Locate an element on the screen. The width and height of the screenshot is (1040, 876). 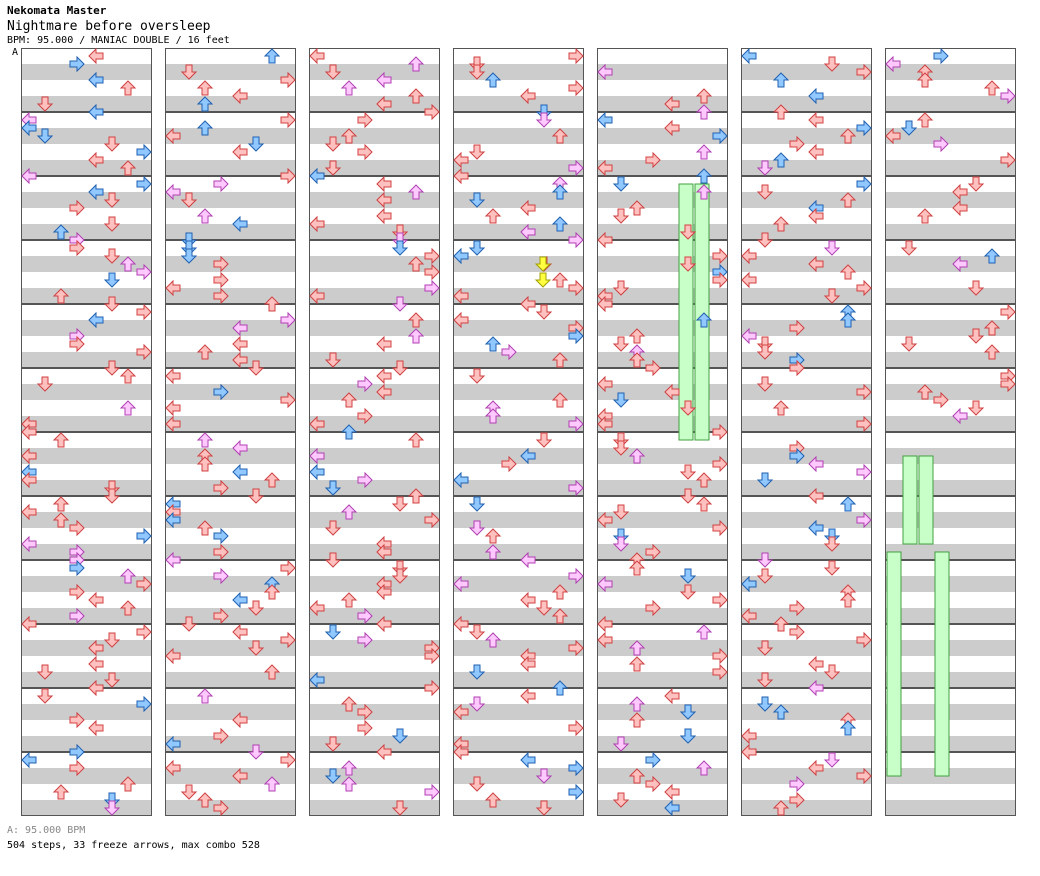
freeze-arrow is located at coordinates (686, 312).